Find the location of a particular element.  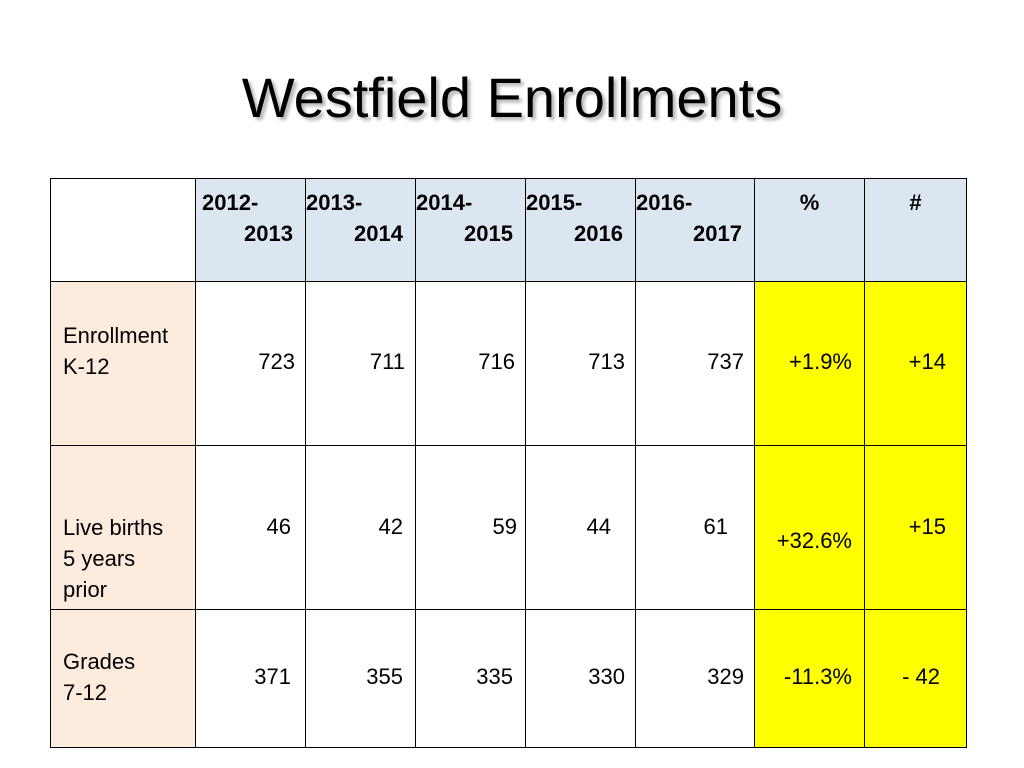

percent-change-cell: -11.3% is located at coordinates (809, 678).